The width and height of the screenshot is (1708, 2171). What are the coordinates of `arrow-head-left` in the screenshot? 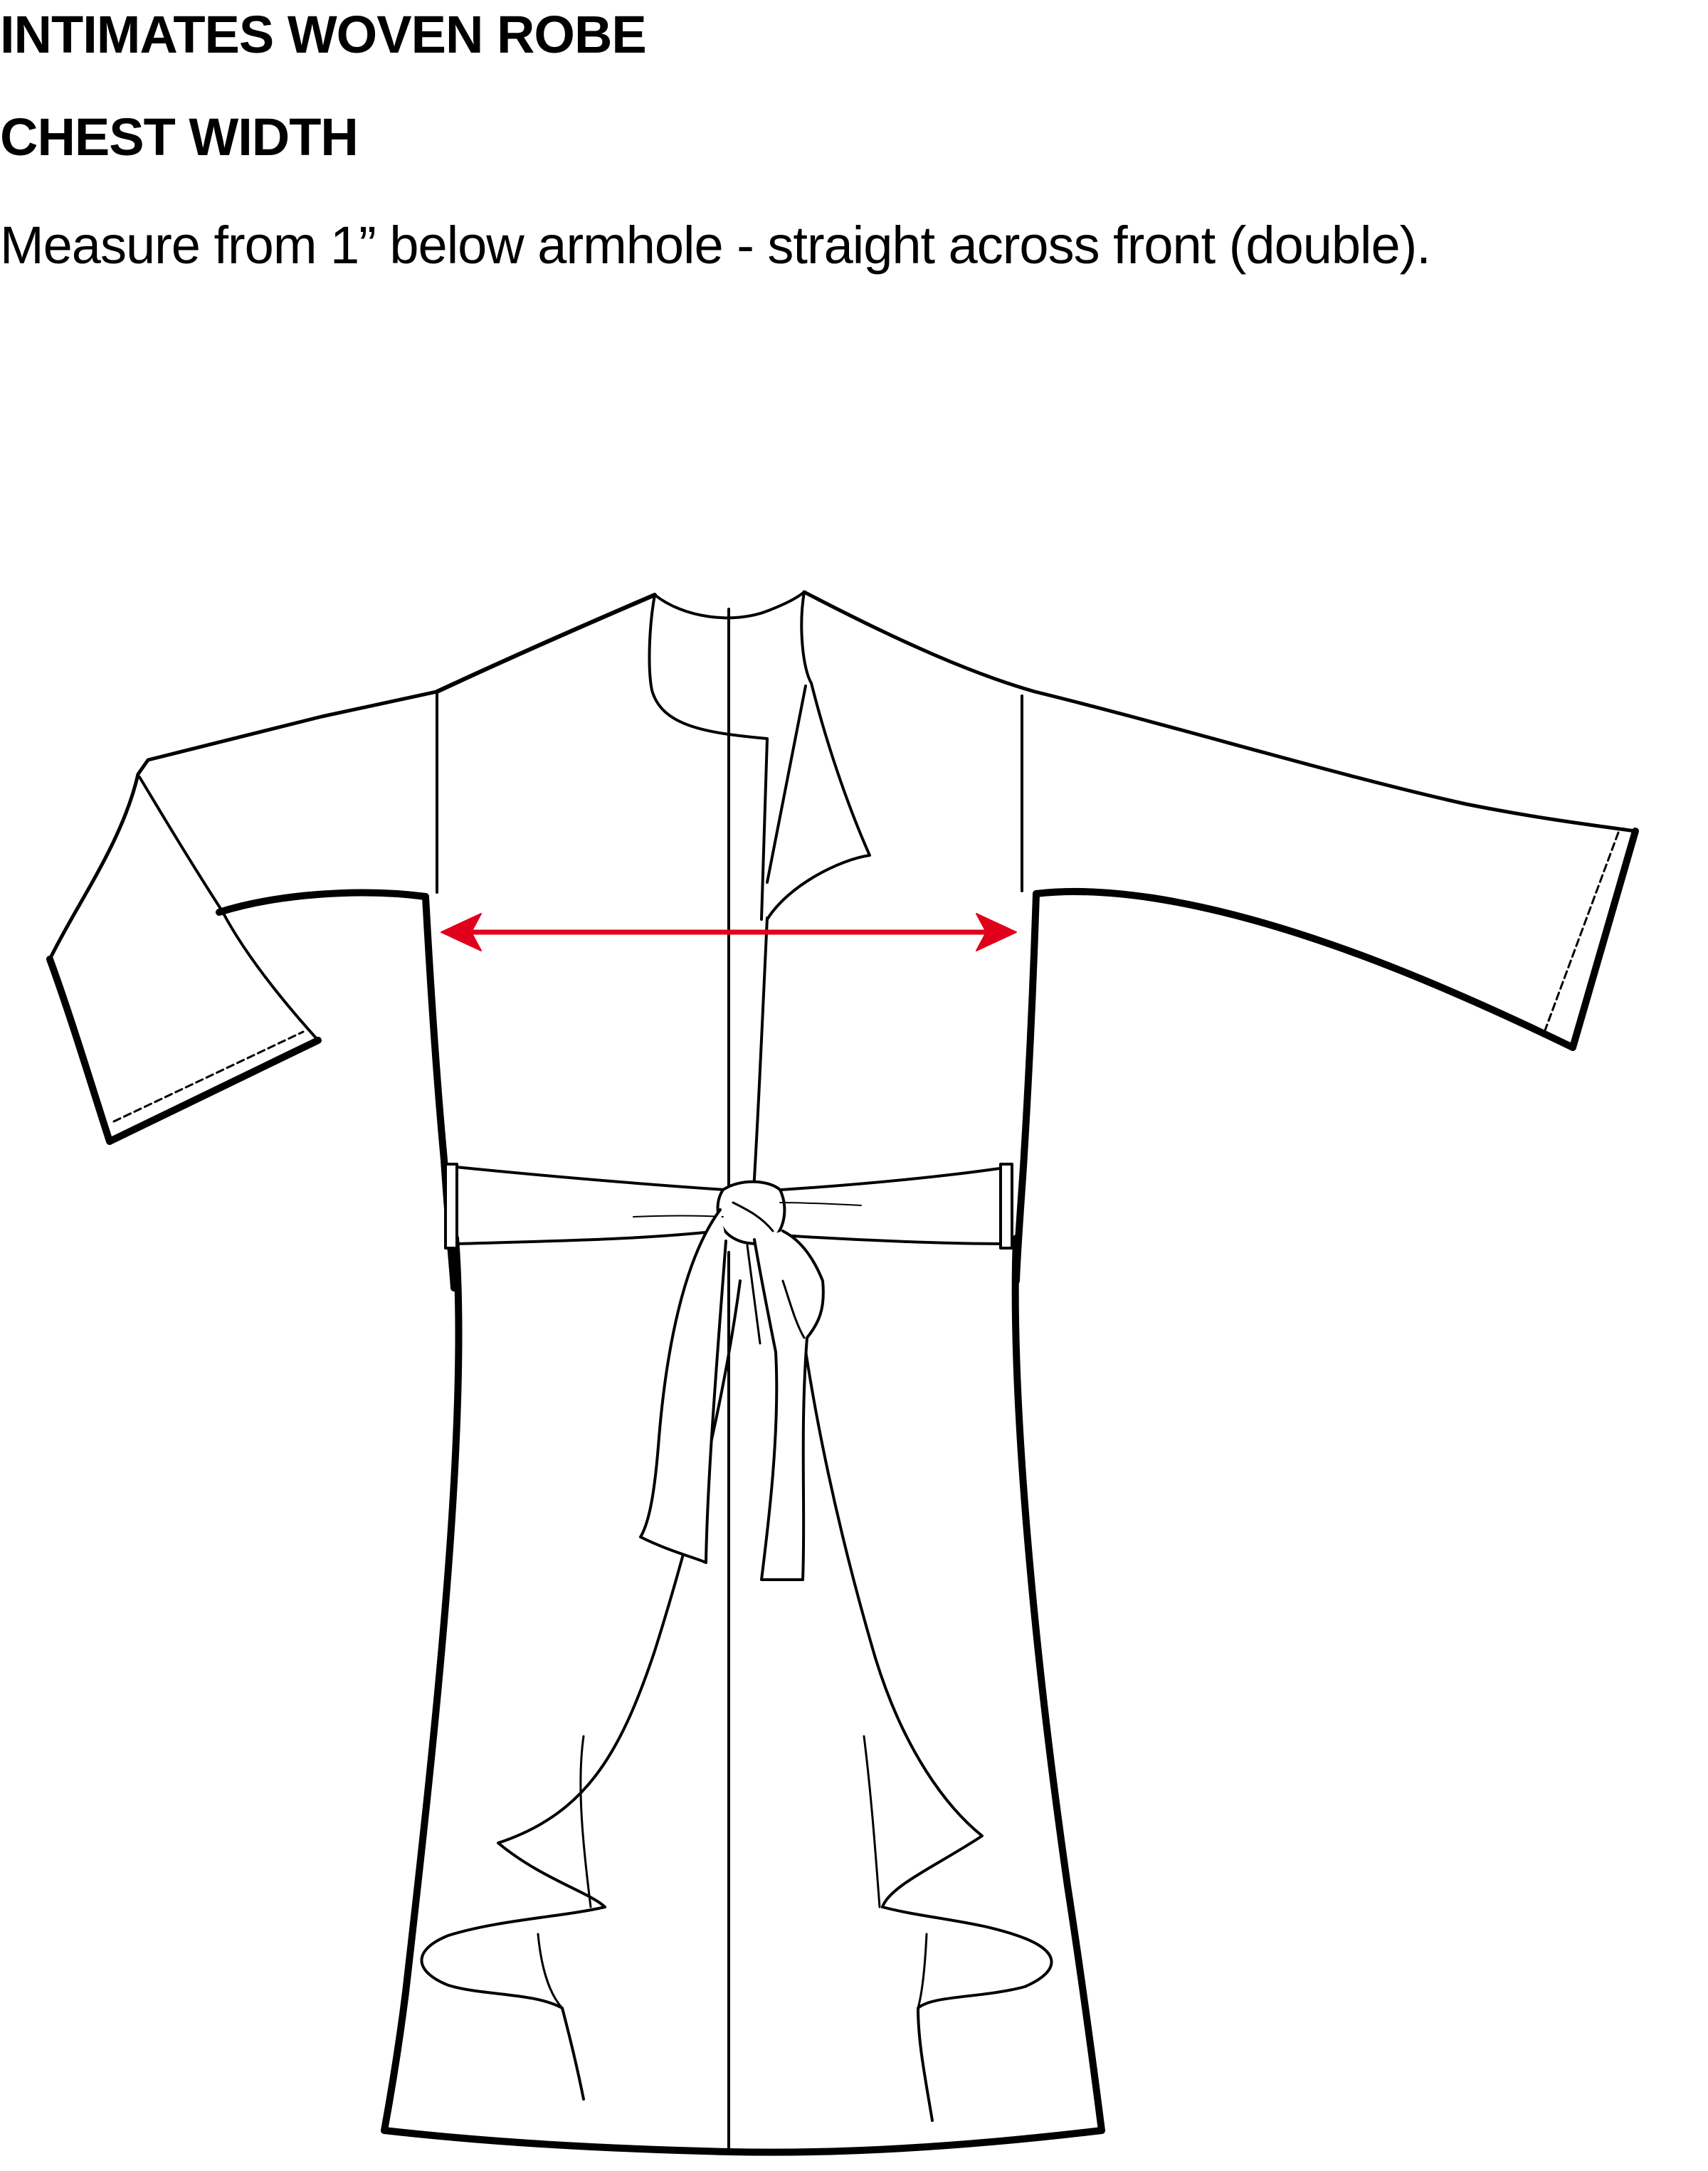 It's located at (461, 932).